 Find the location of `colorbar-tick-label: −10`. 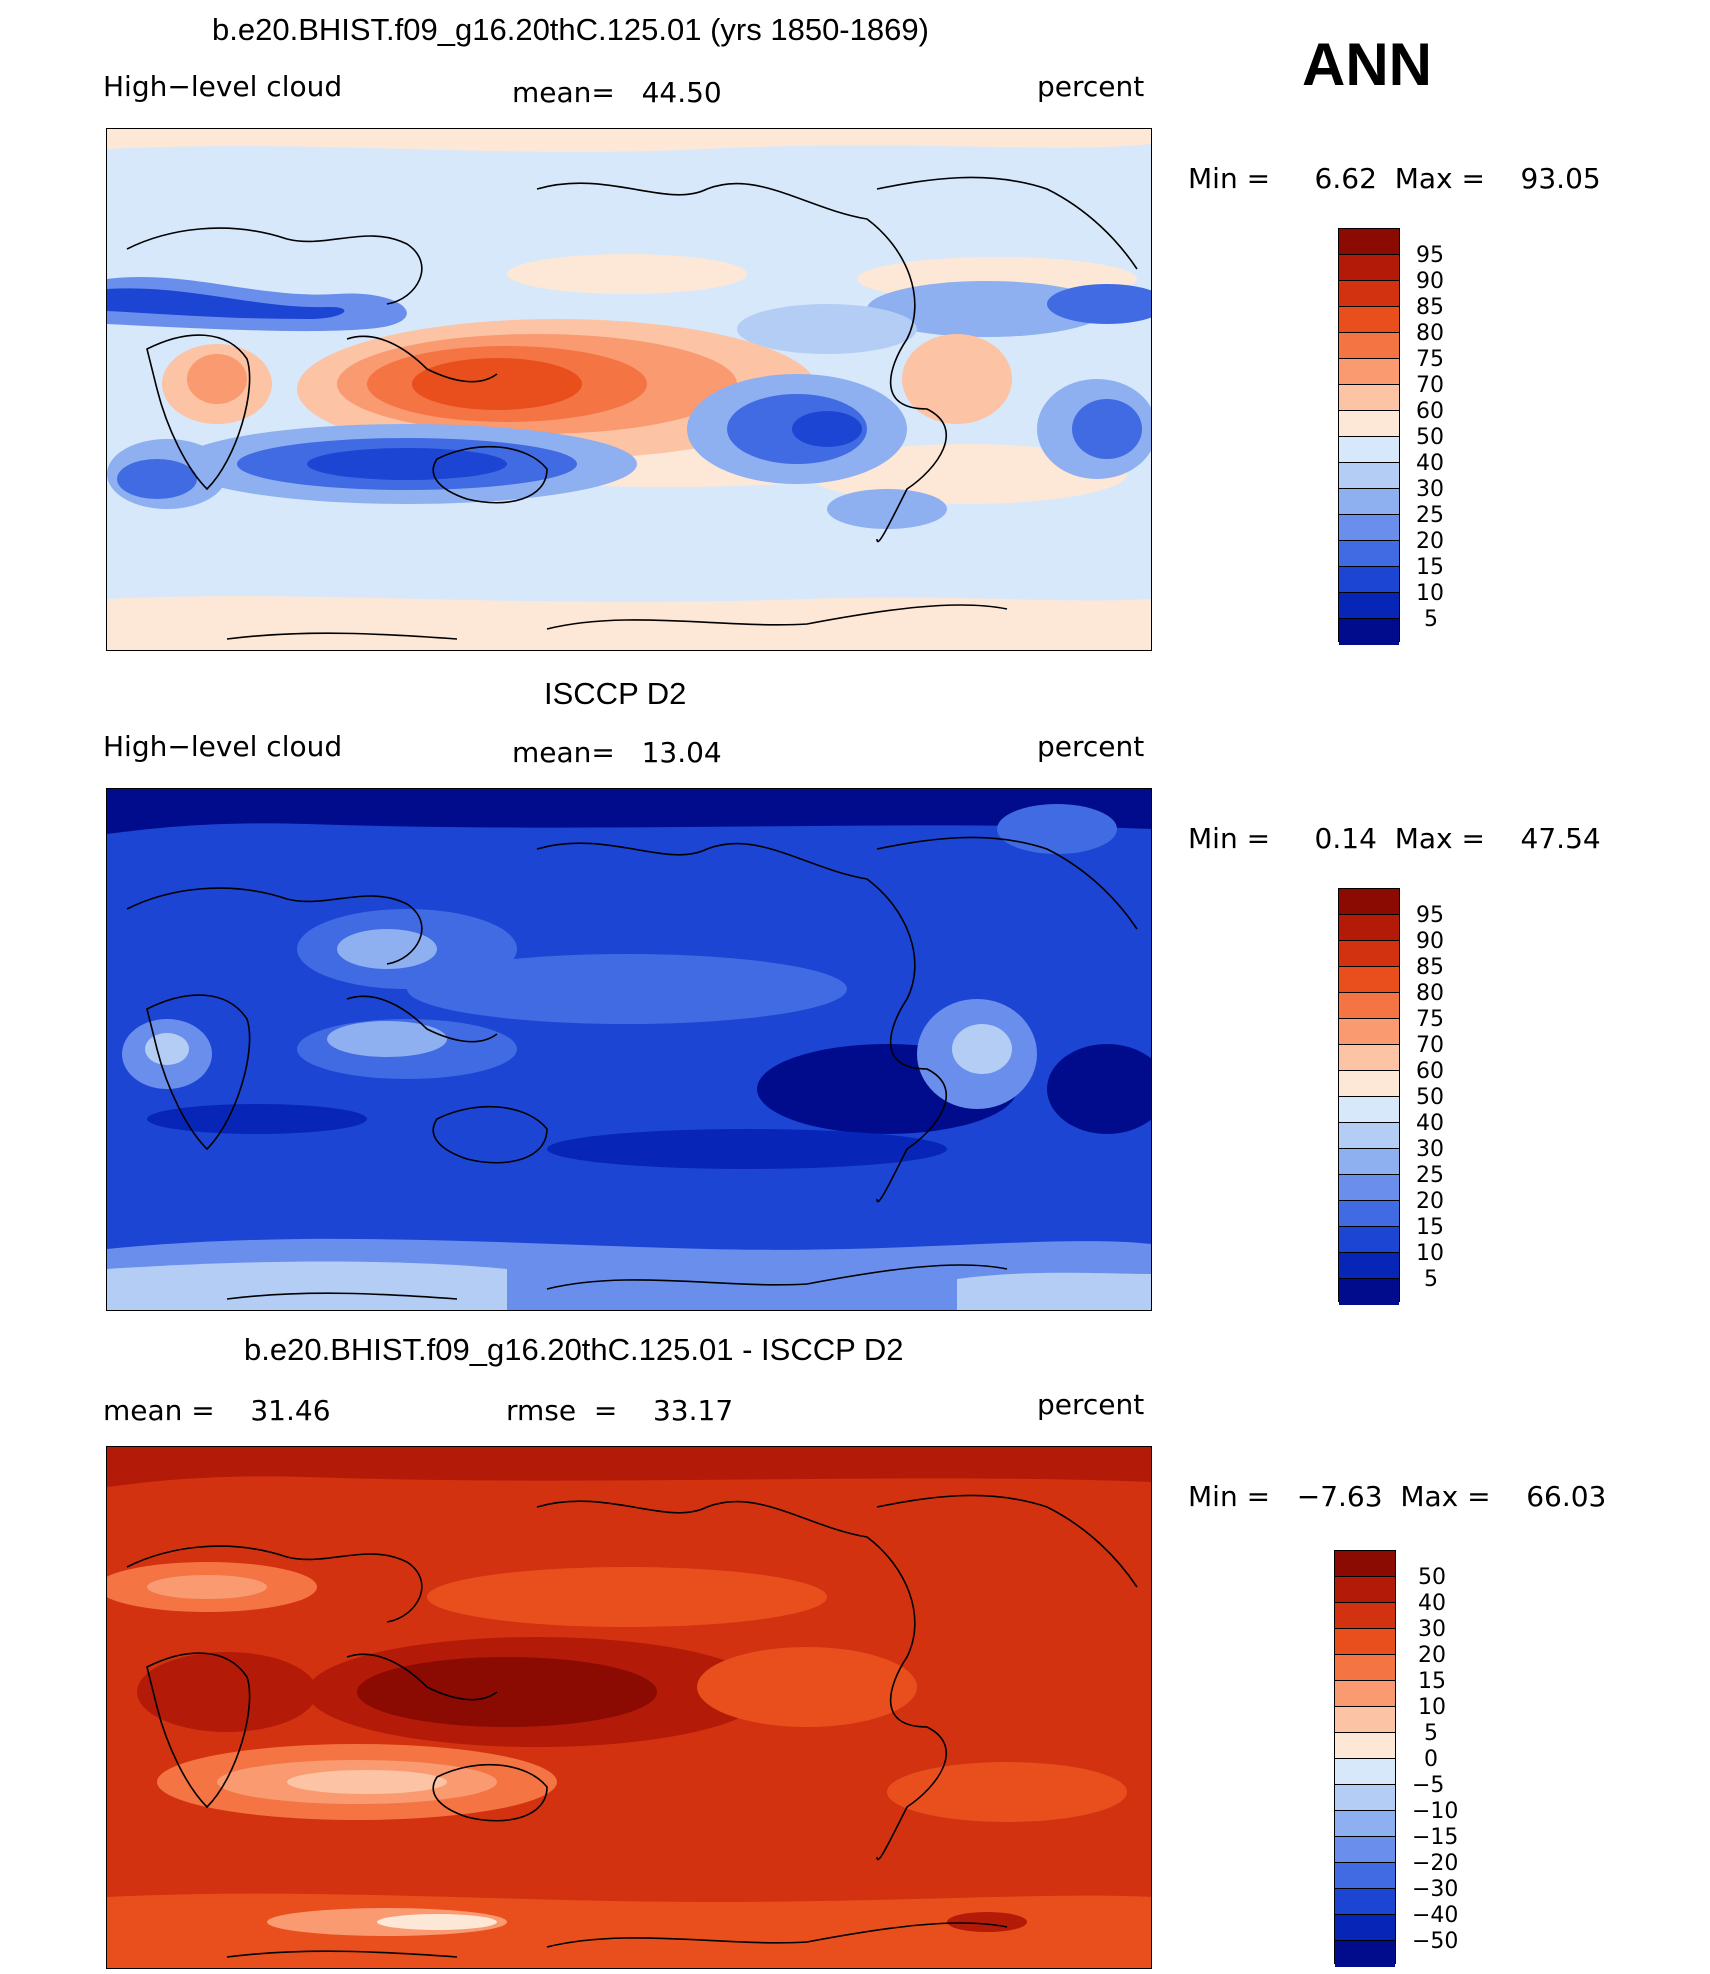

colorbar-tick-label: −10 is located at coordinates (1435, 1811).